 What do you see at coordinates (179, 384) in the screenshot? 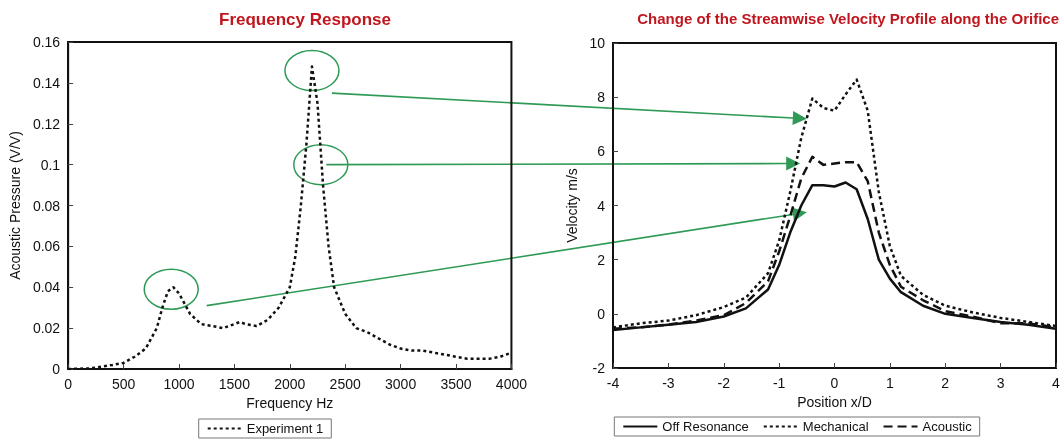
I see `x-tick-label: 1000` at bounding box center [179, 384].